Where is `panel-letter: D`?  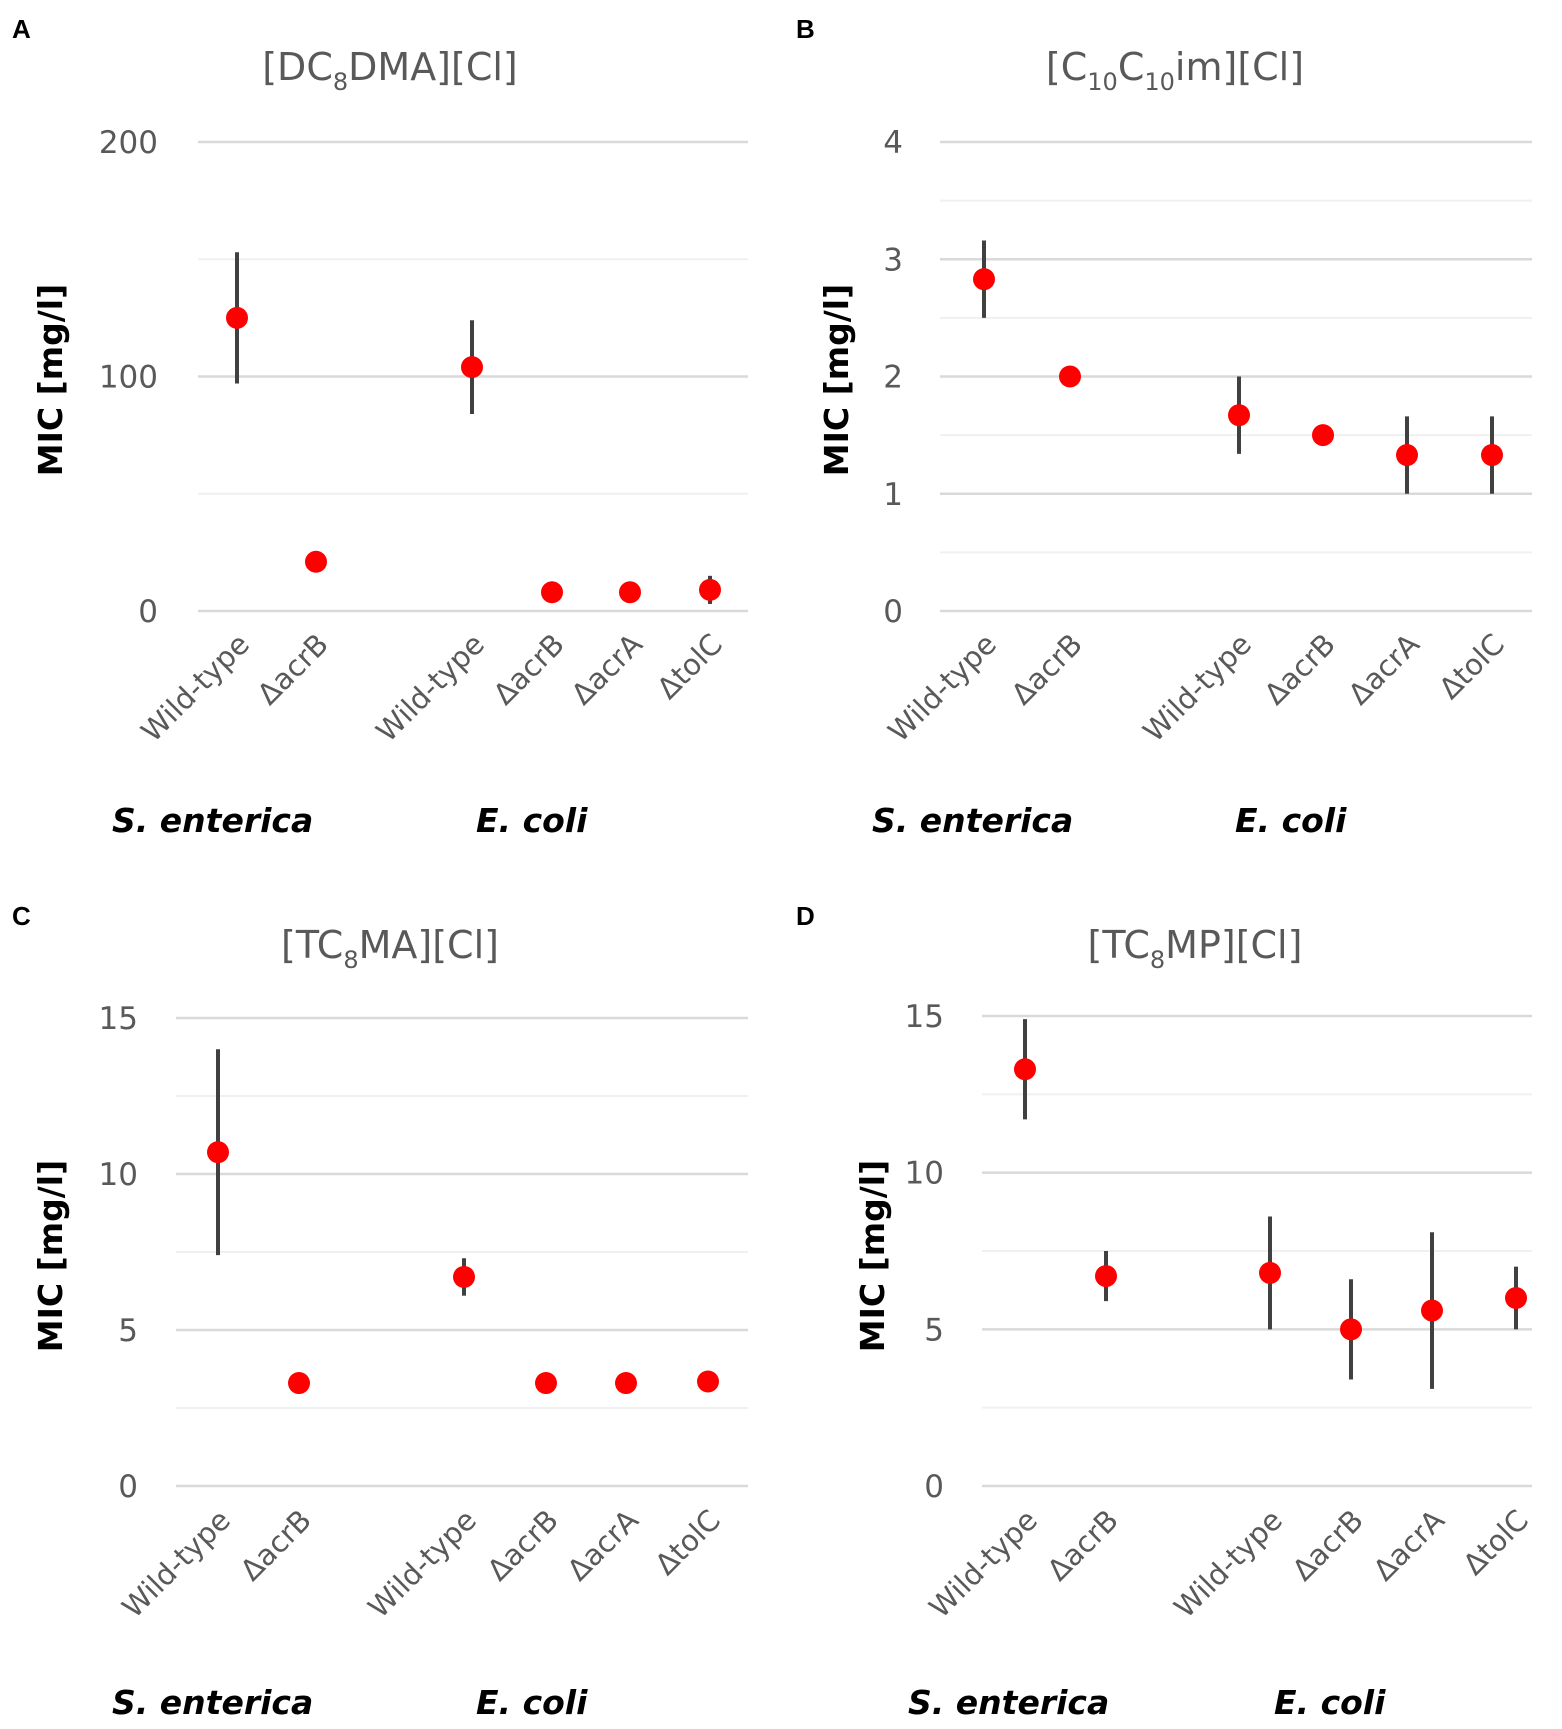
panel-letter: D is located at coordinates (805, 916).